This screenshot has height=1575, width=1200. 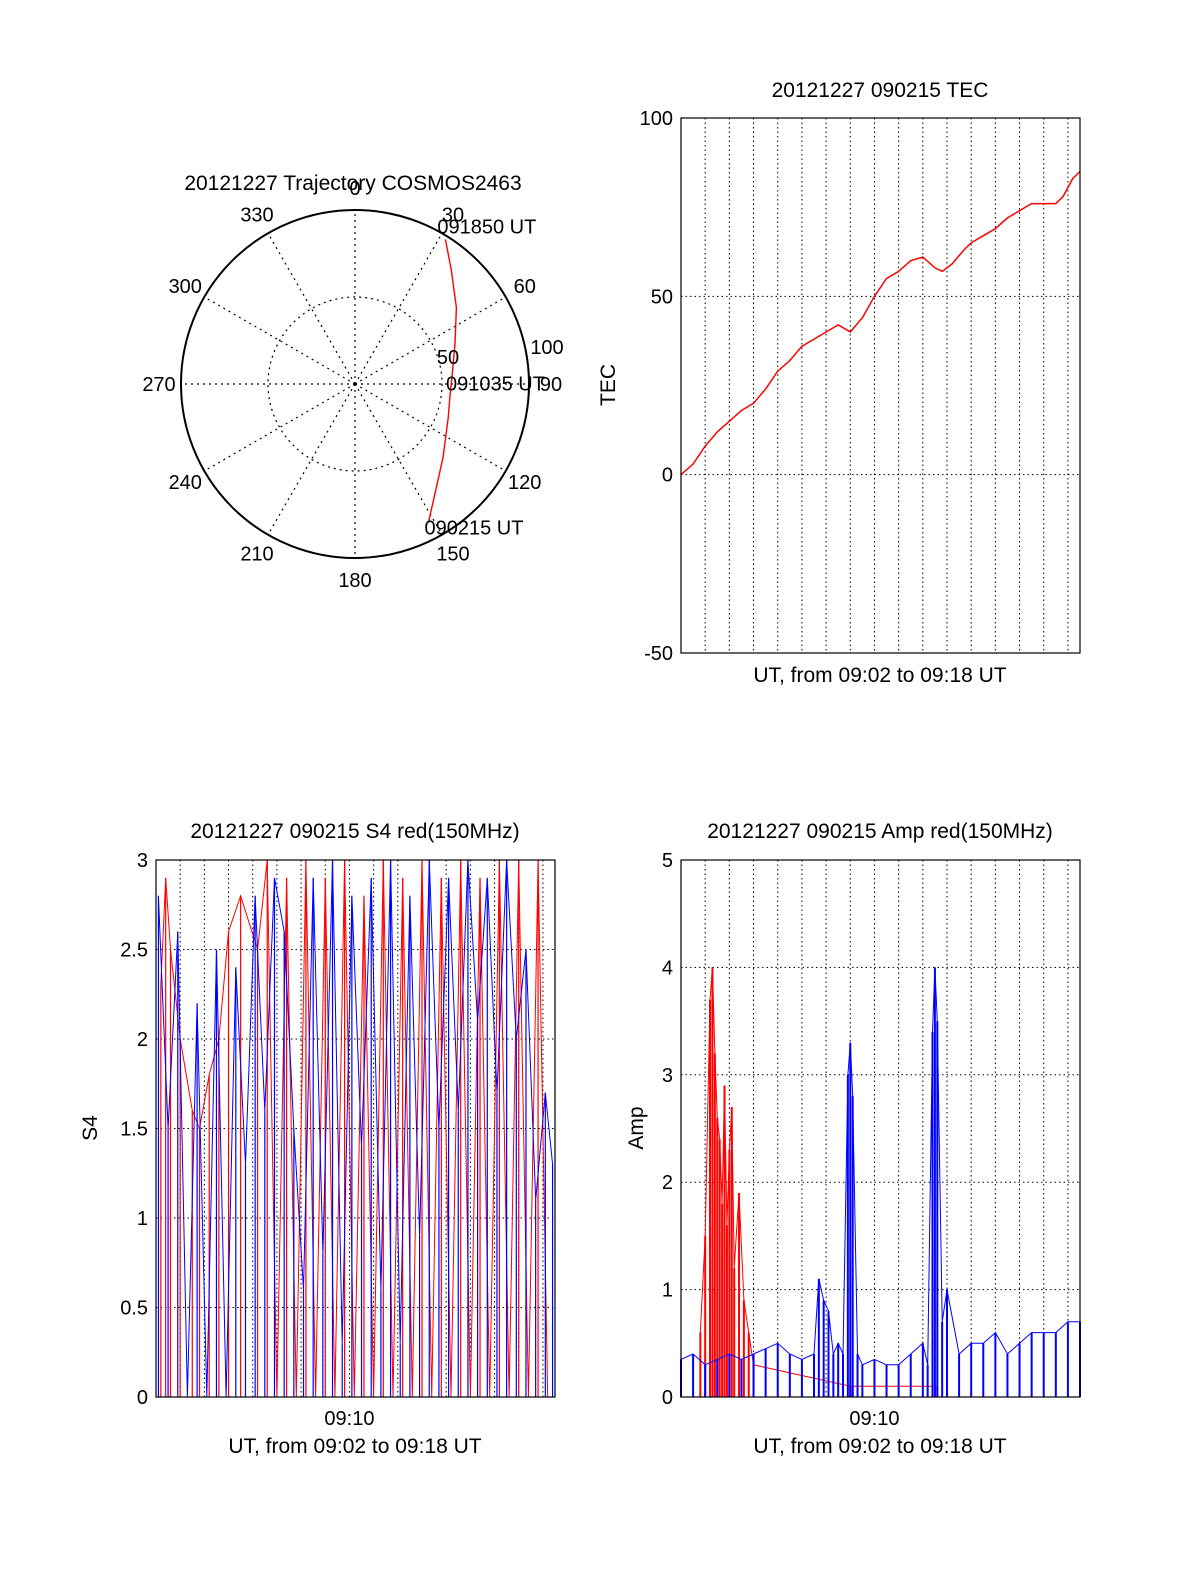 I want to click on polar-outer-circle, so click(x=355, y=384).